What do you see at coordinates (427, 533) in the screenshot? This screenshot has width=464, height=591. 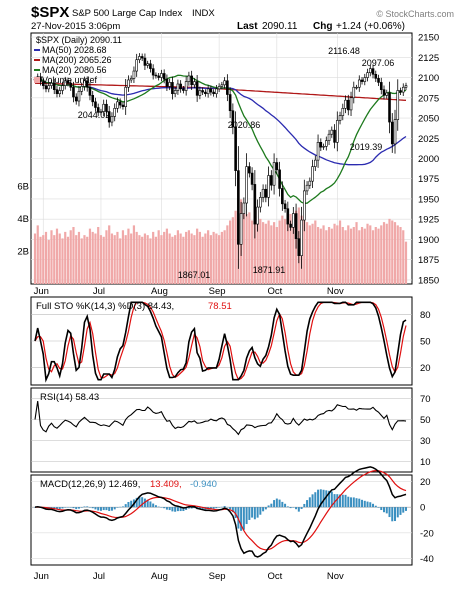 I see `macd-tick-label: -20` at bounding box center [427, 533].